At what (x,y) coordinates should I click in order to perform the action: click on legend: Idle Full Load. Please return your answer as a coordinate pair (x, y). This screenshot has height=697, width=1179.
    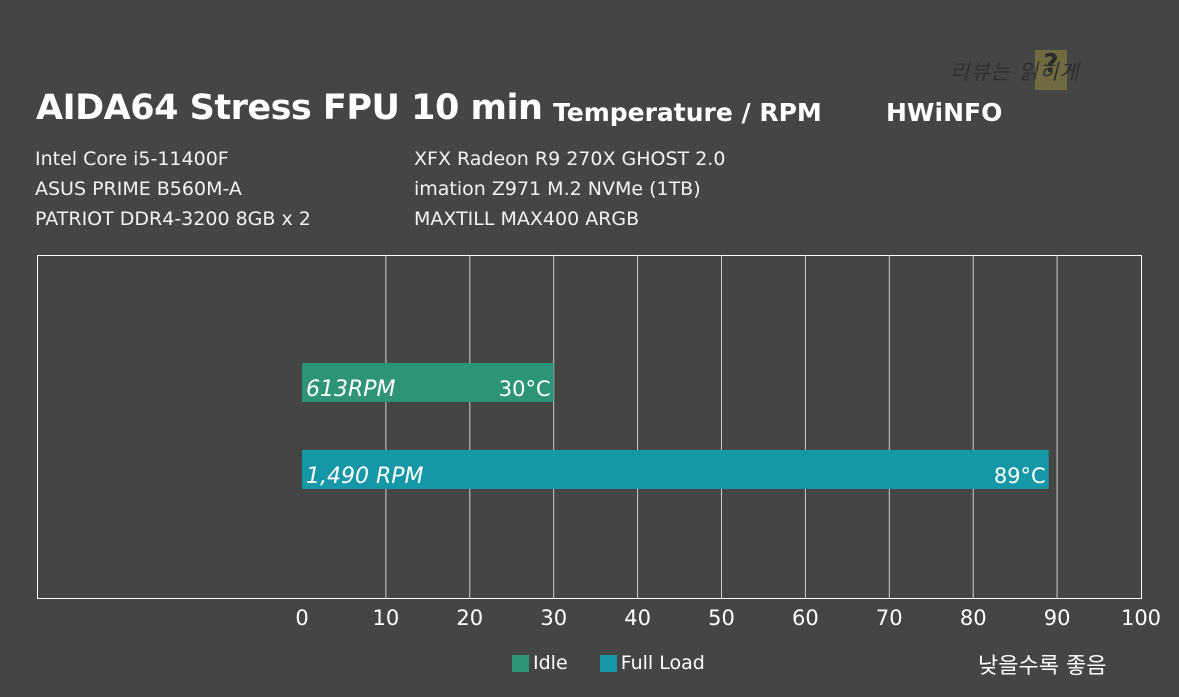
    Looking at the image, I should click on (621, 664).